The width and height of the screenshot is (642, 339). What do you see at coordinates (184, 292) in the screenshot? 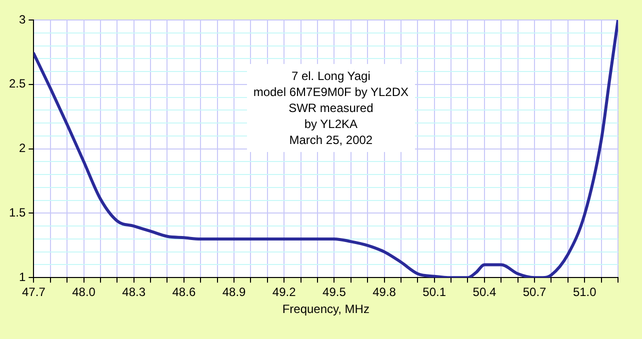
I see `x-tick-label: 48.6` at bounding box center [184, 292].